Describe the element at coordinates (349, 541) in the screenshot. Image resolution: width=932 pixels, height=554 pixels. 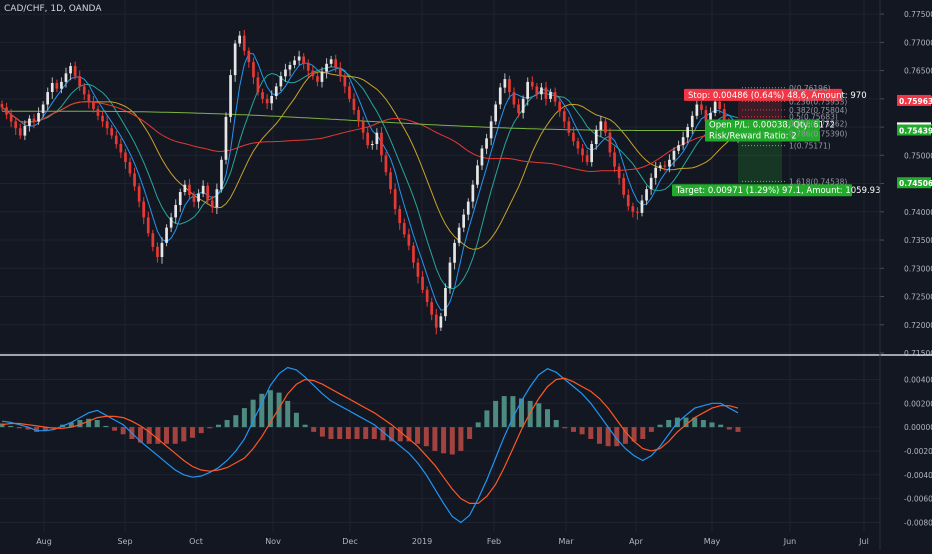
I see `time-tick-label: Dec` at that location.